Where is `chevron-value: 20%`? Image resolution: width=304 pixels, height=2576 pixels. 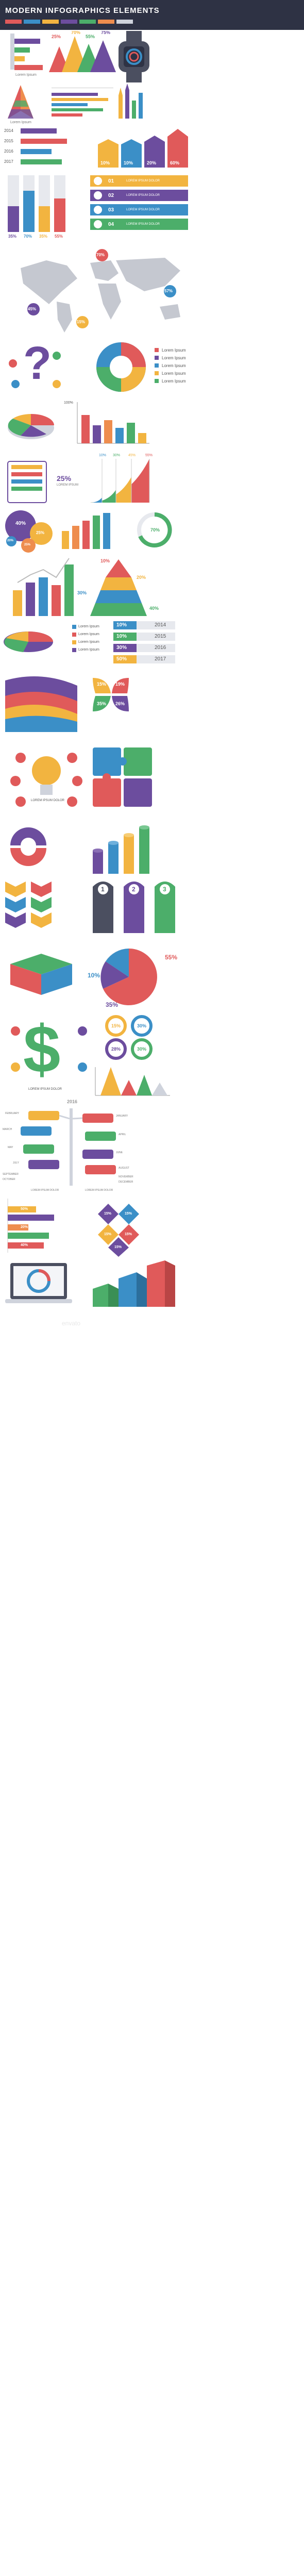
chevron-value: 20% is located at coordinates (152, 162).